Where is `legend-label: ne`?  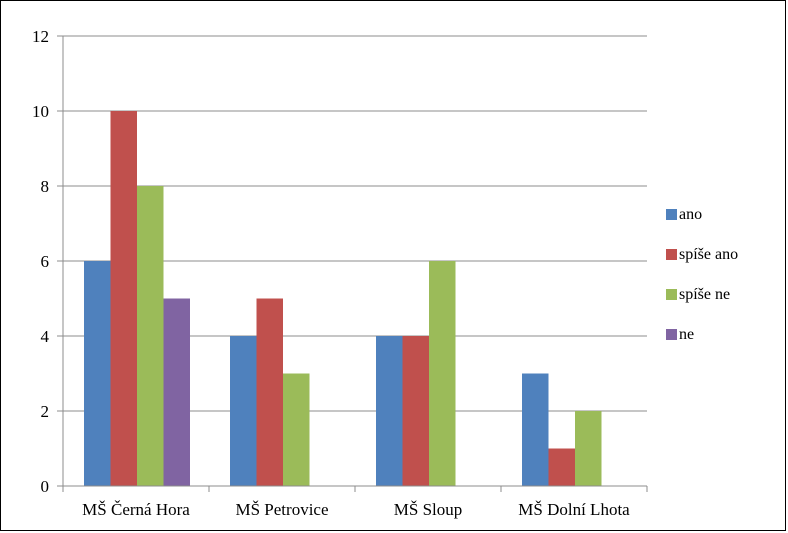
legend-label: ne is located at coordinates (686, 334).